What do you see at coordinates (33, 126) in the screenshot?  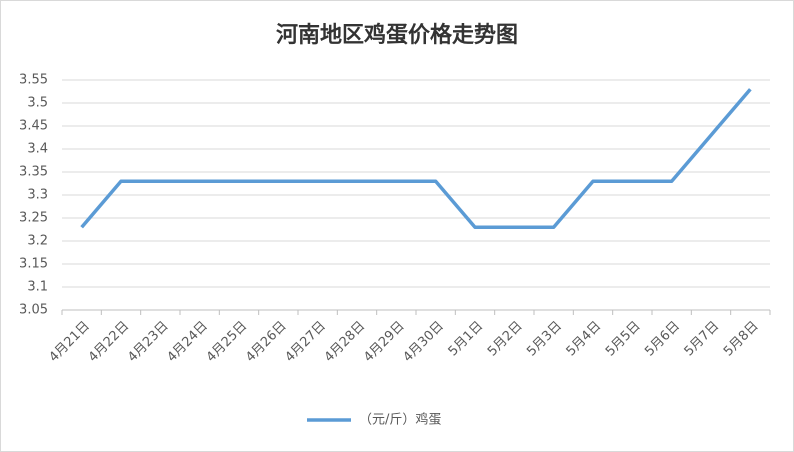 I see `y-tick-label: 3.45` at bounding box center [33, 126].